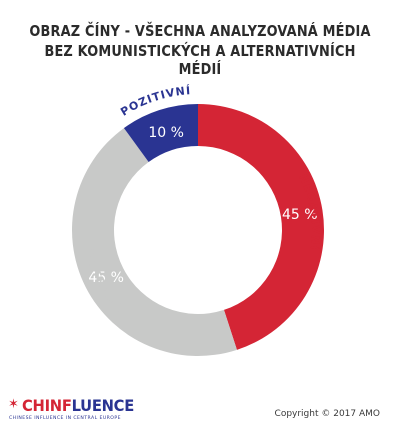 The image size is (400, 441). I want to click on value-label-pozitivni: 10 %, so click(166, 133).